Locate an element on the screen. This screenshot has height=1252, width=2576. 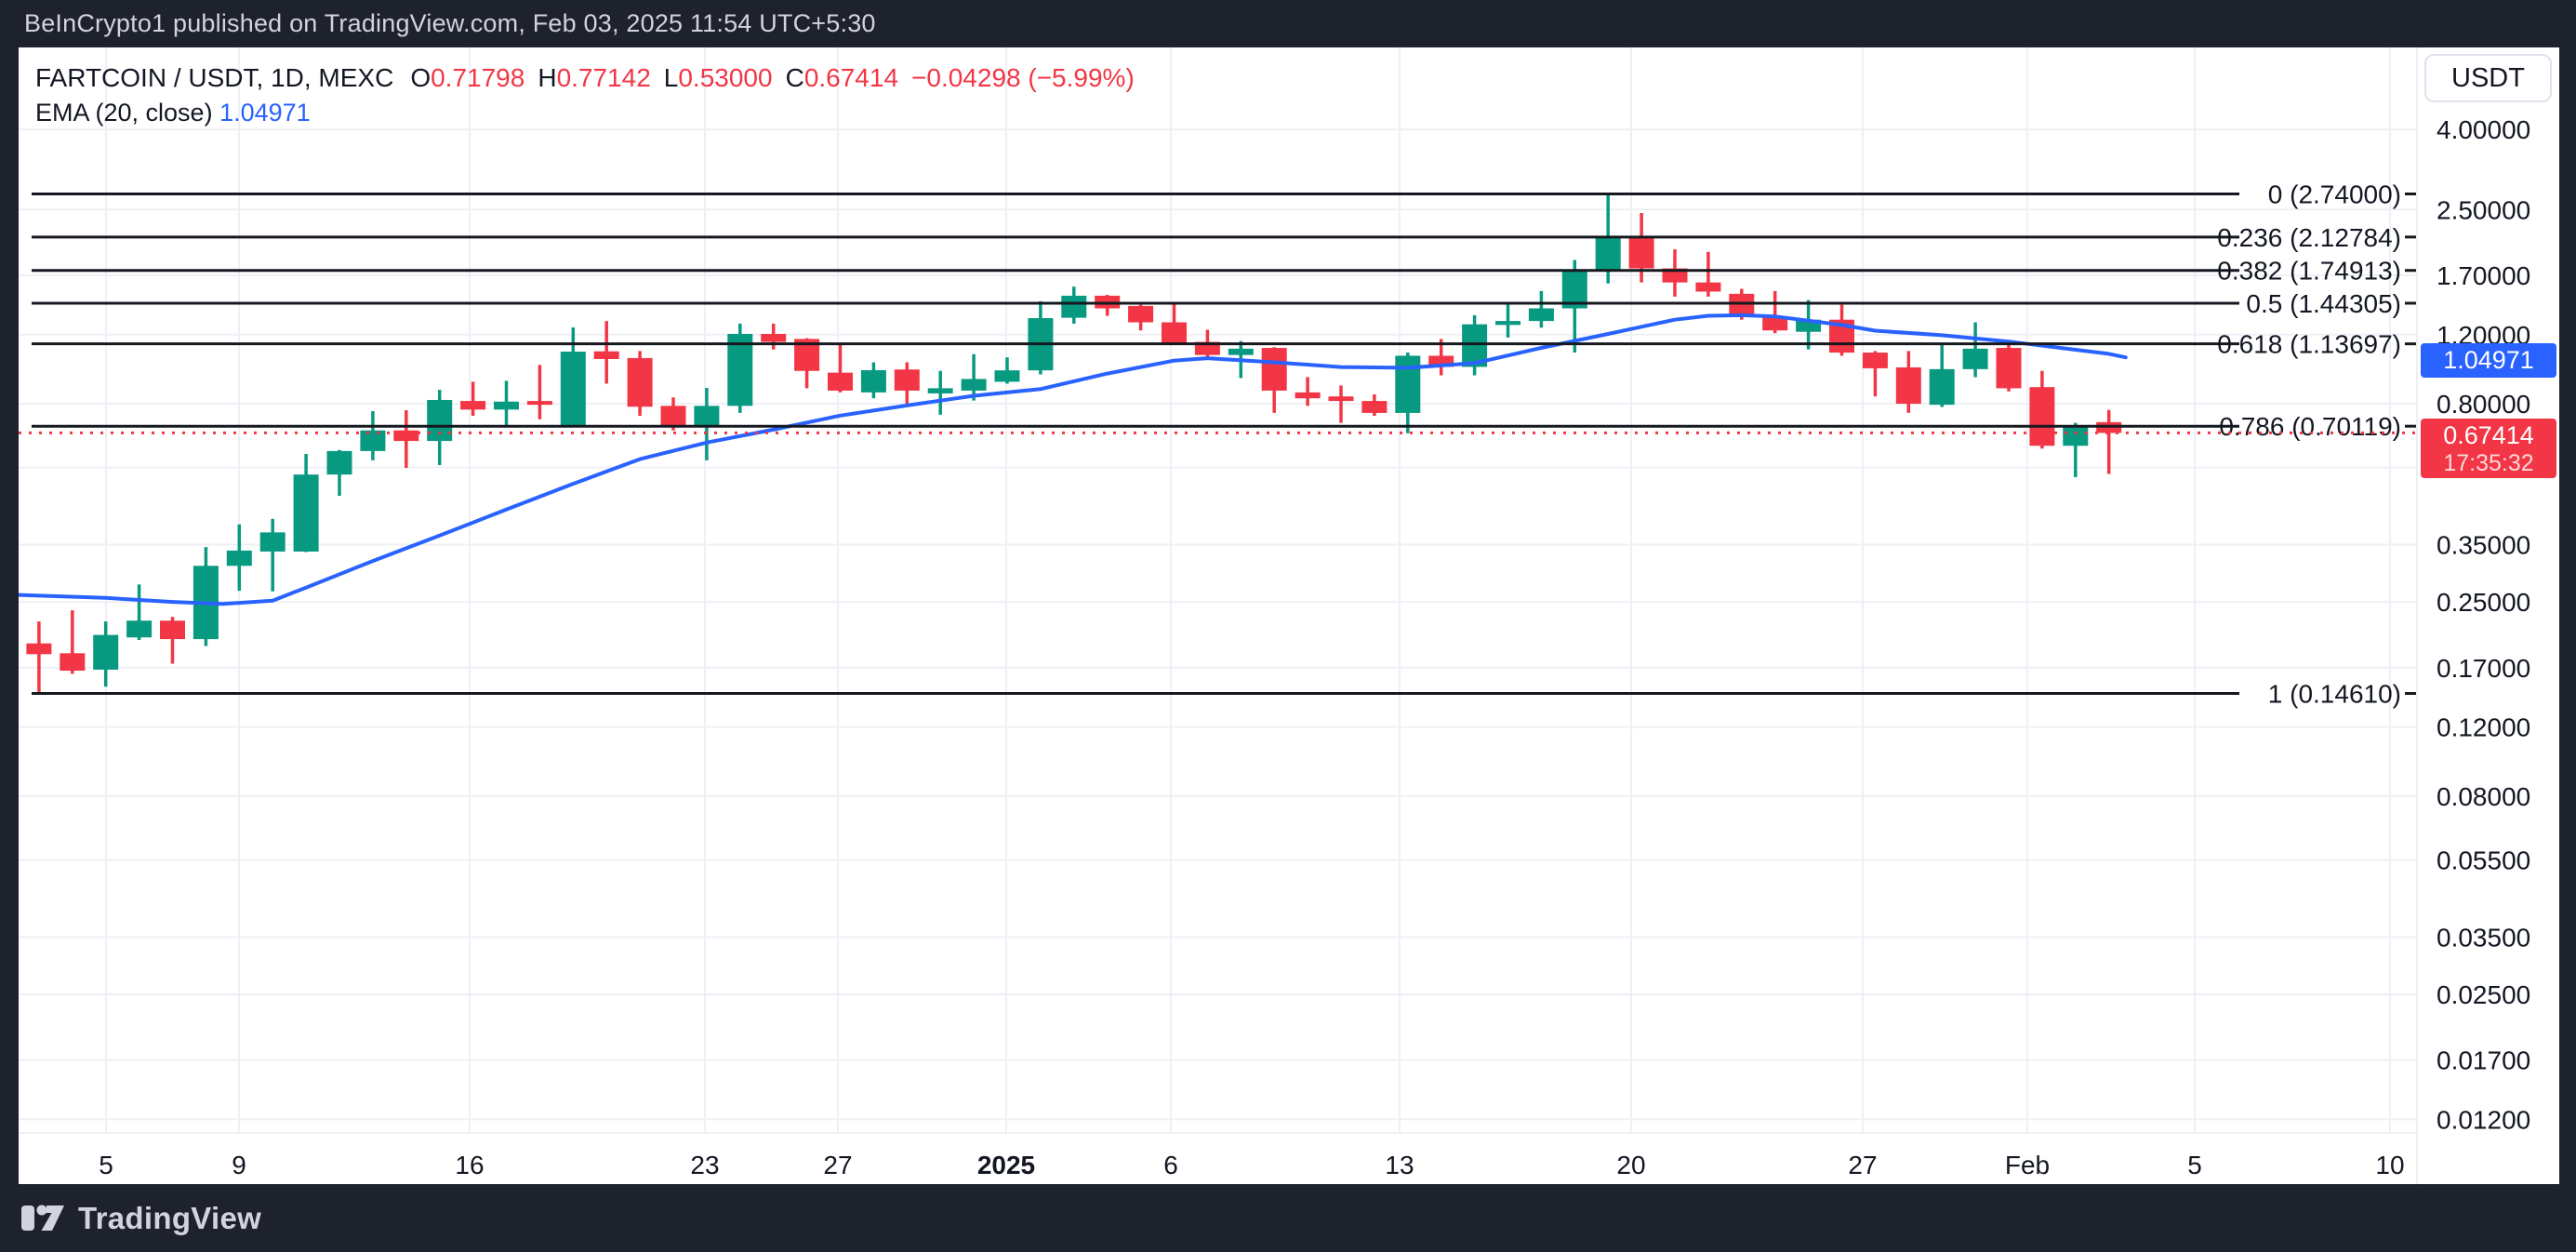
price-scale-currency-button: USDT is located at coordinates (2488, 78).